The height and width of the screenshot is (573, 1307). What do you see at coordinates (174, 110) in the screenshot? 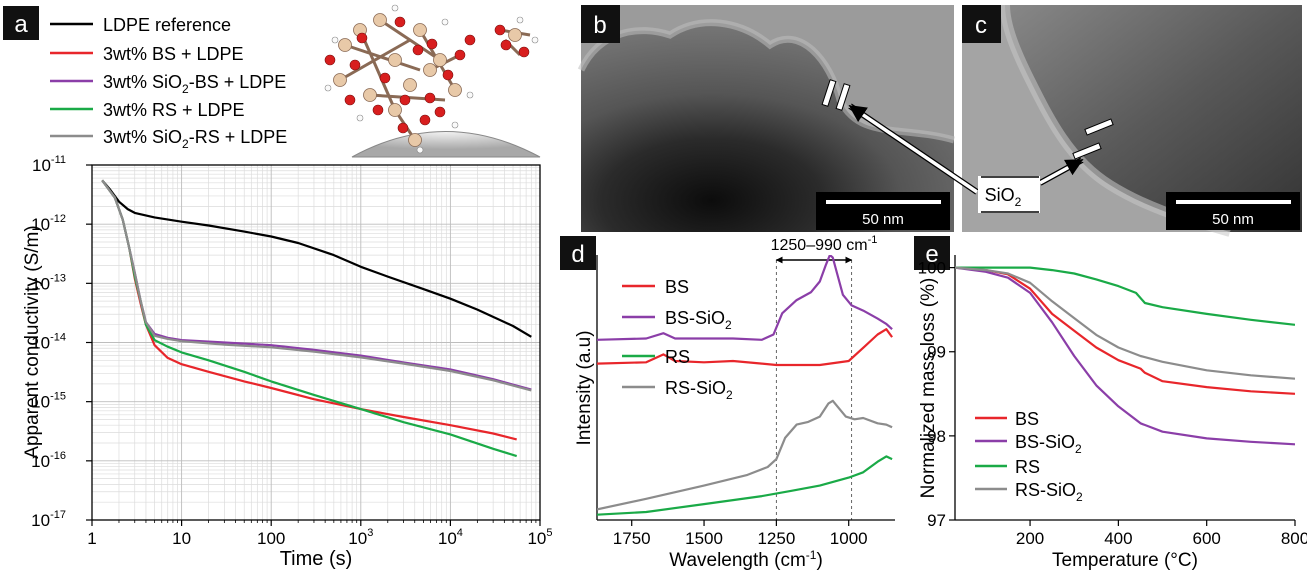
I see `legend-label-a-3: 3wt% RS + LDPE` at bounding box center [174, 110].